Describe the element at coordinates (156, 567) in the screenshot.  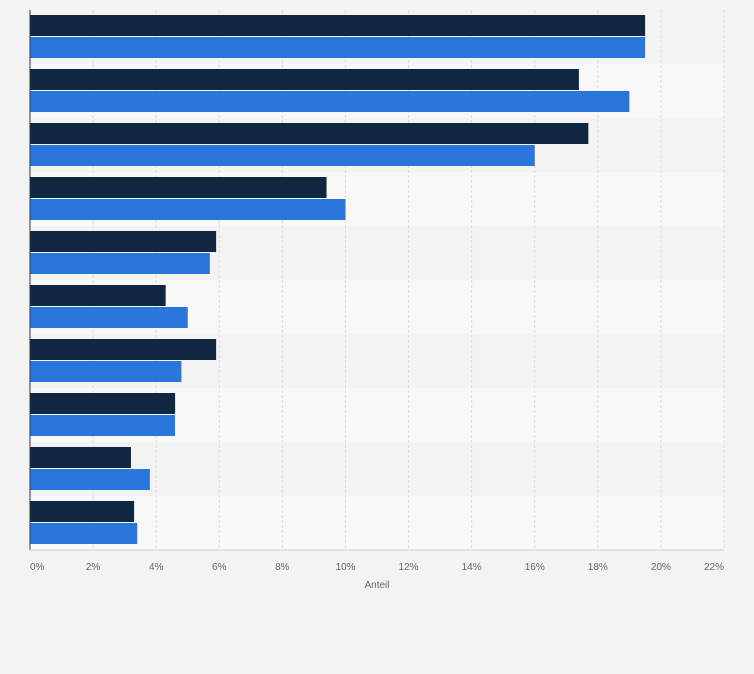
I see `x-tick-label: 4%` at that location.